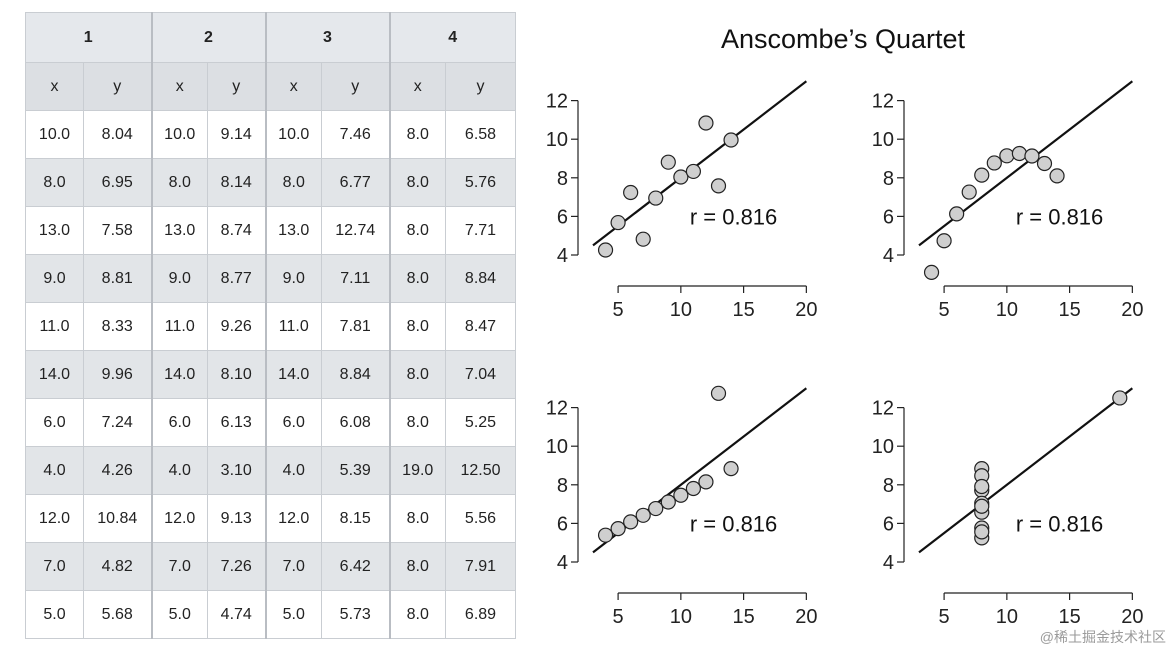  What do you see at coordinates (293, 326) in the screenshot?
I see `table-cell: 11.0` at bounding box center [293, 326].